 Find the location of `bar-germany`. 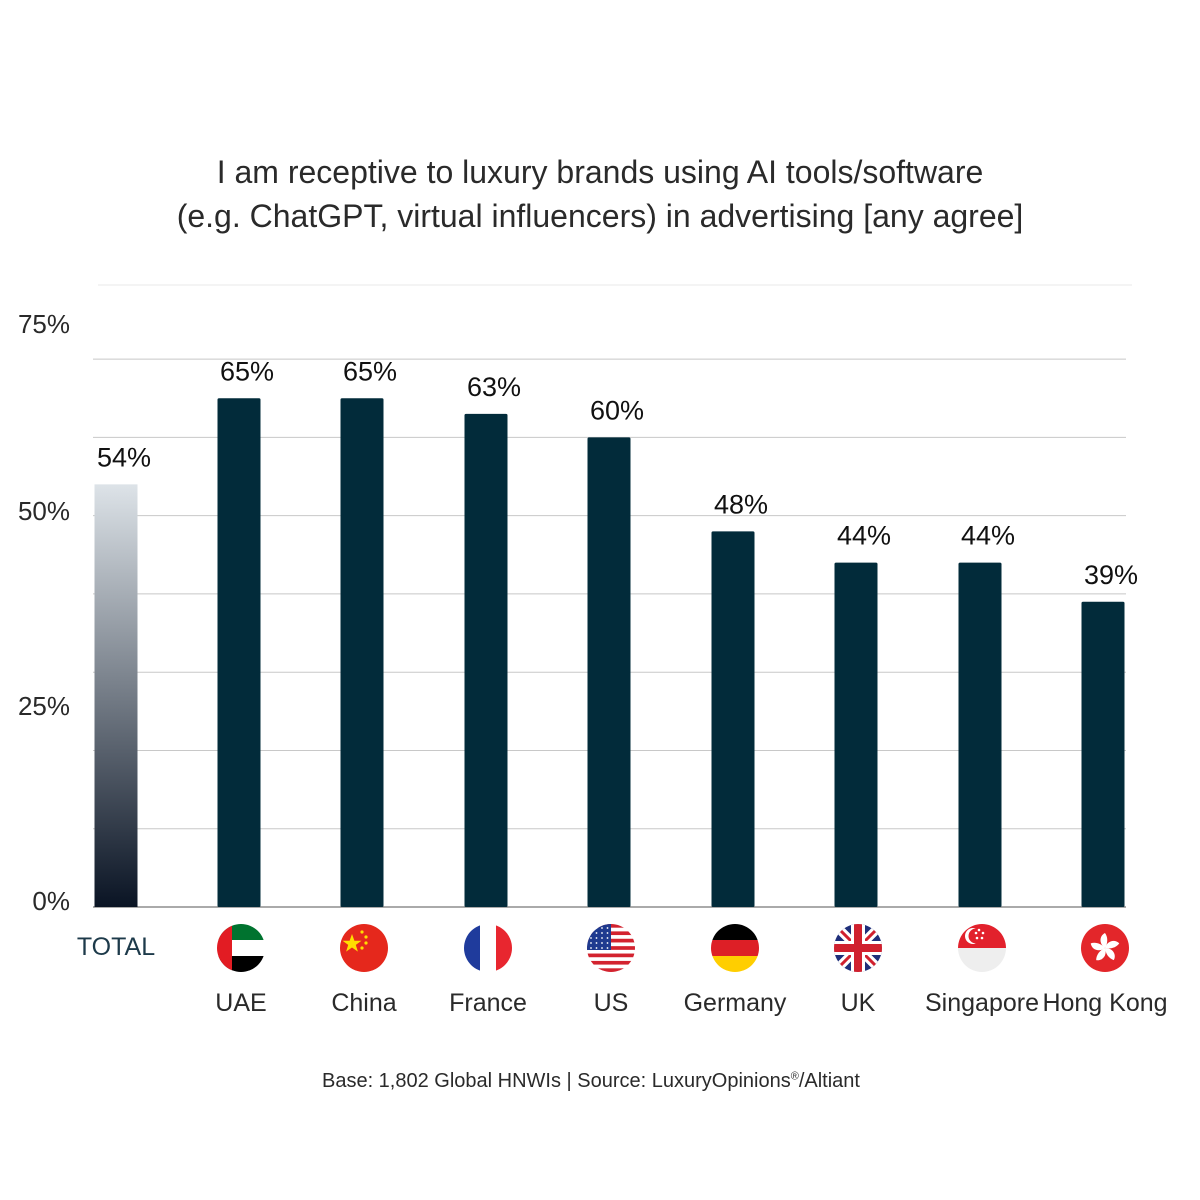

bar-germany is located at coordinates (733, 719).